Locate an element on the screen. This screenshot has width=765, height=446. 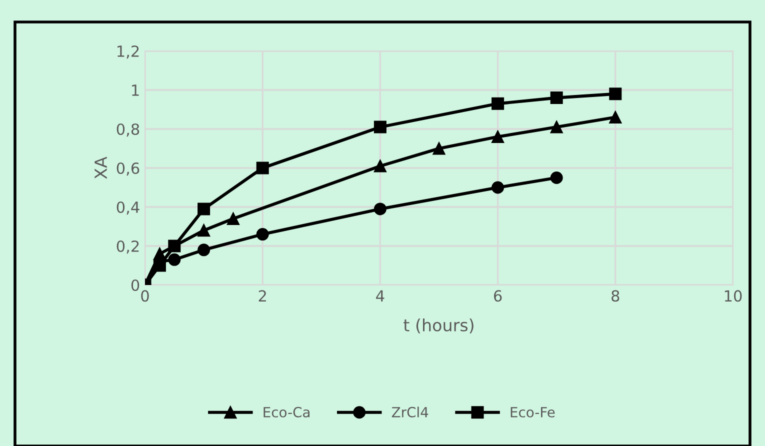
x-tick-label: 8 is located at coordinates (616, 296).